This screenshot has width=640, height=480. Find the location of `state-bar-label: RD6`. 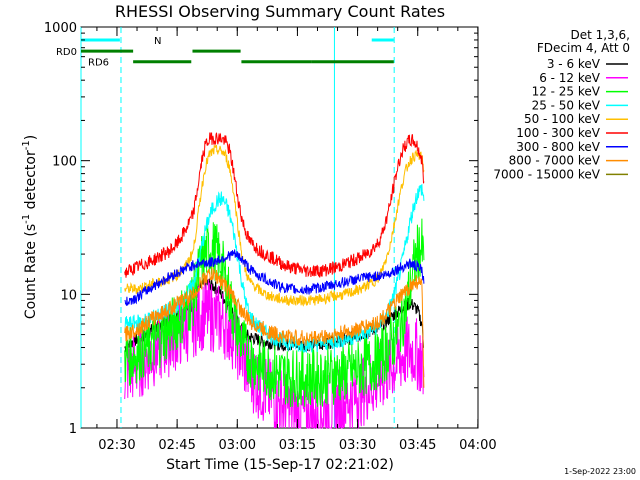

state-bar-label: RD6 is located at coordinates (98, 63).